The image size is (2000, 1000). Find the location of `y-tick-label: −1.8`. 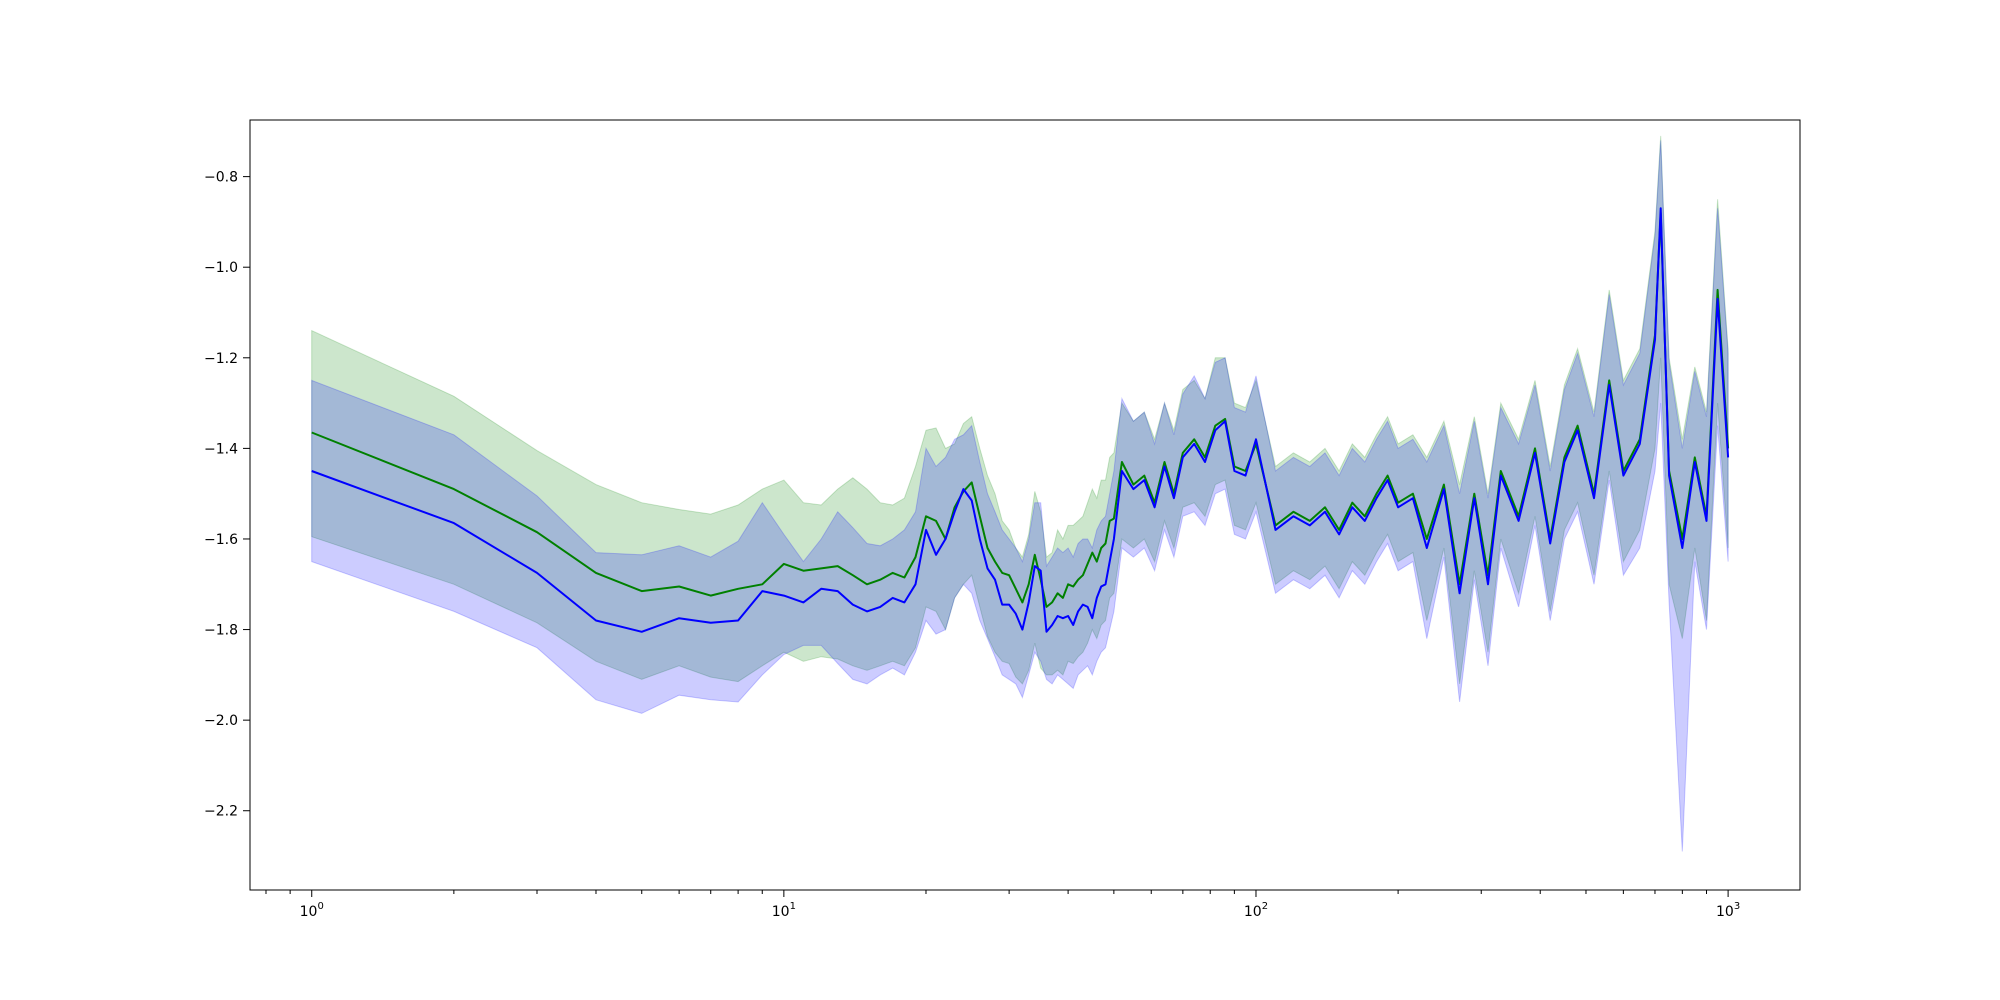

y-tick-label: −1.8 is located at coordinates (221, 631).